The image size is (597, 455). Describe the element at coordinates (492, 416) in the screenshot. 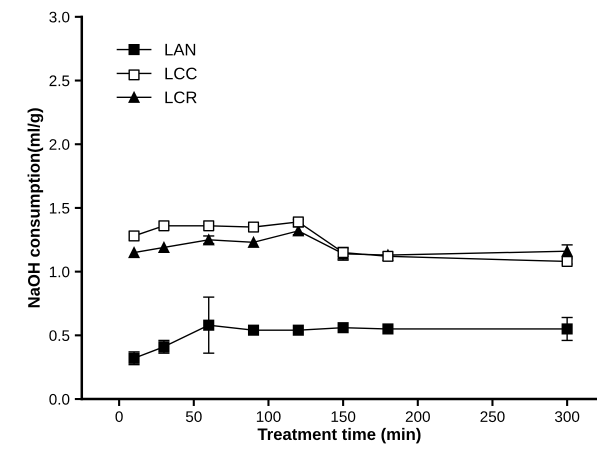

I see `x-tick-label: 250` at that location.